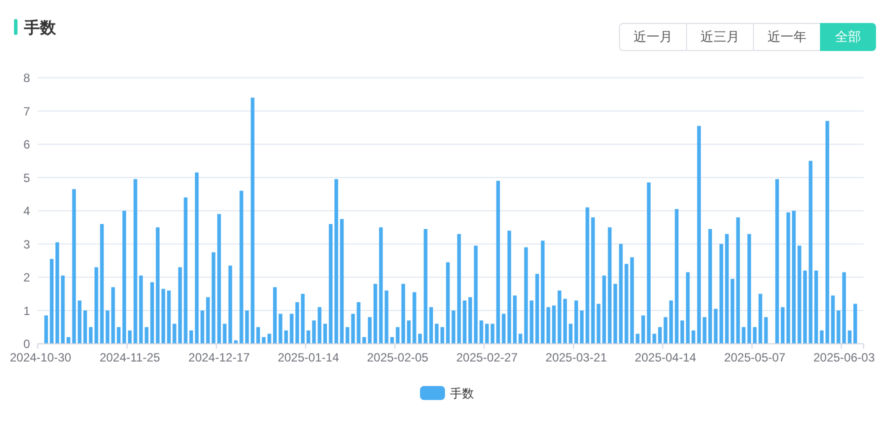 This screenshot has height=425, width=894. I want to click on button: 近三月, so click(720, 37).